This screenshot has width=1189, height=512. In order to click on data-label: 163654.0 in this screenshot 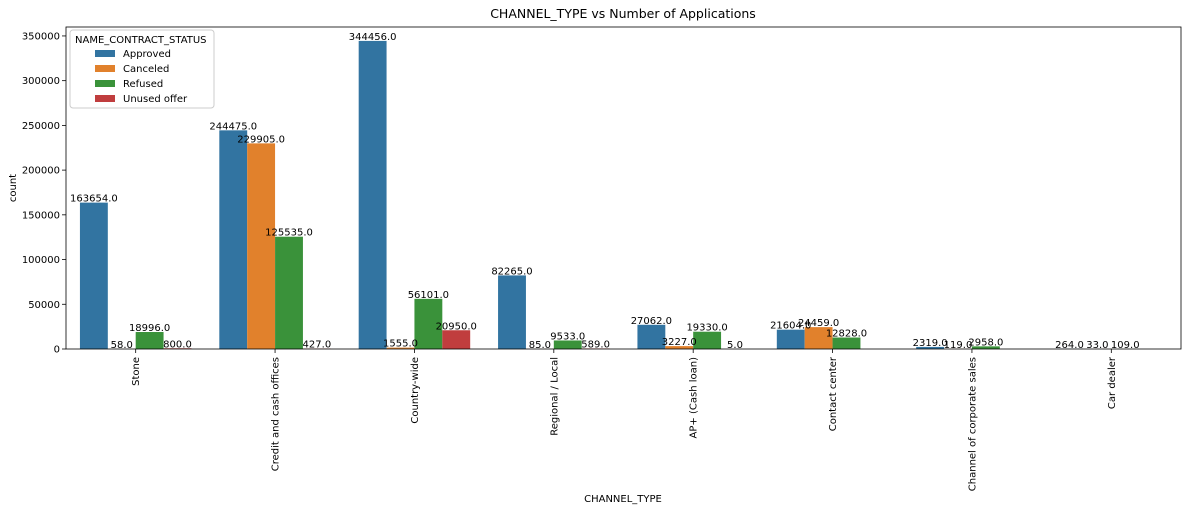, I will do `click(94, 199)`.